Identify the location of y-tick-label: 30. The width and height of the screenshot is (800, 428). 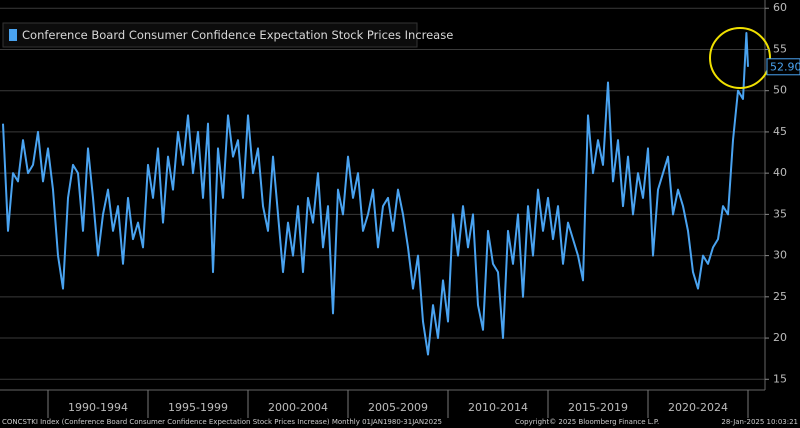
(780, 255).